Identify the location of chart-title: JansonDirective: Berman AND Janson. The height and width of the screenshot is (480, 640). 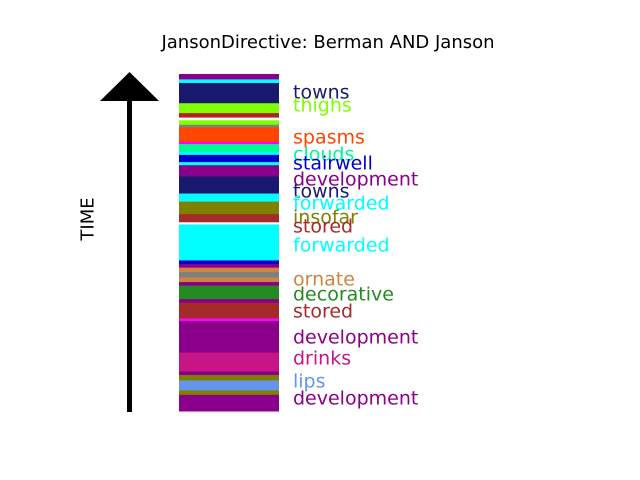
(328, 42).